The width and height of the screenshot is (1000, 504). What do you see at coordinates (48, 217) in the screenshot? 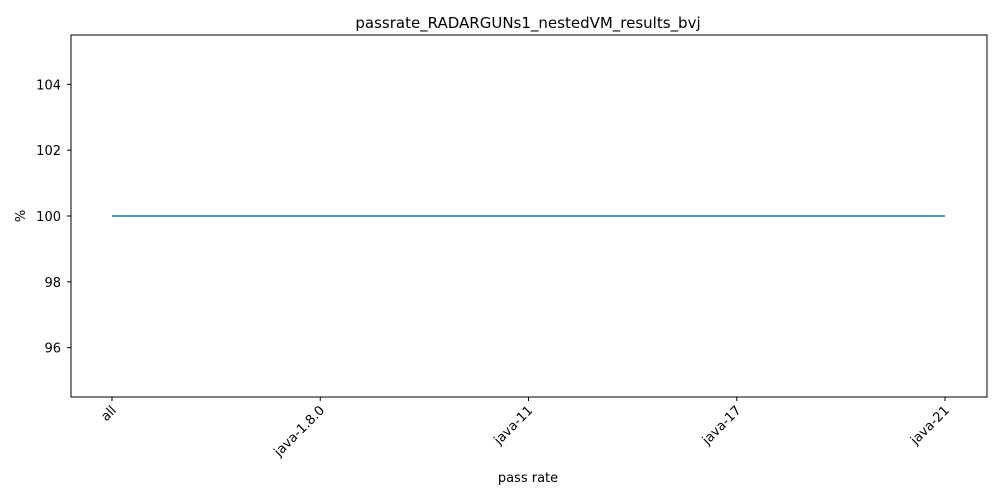
I see `y-tick-label: 100` at bounding box center [48, 217].